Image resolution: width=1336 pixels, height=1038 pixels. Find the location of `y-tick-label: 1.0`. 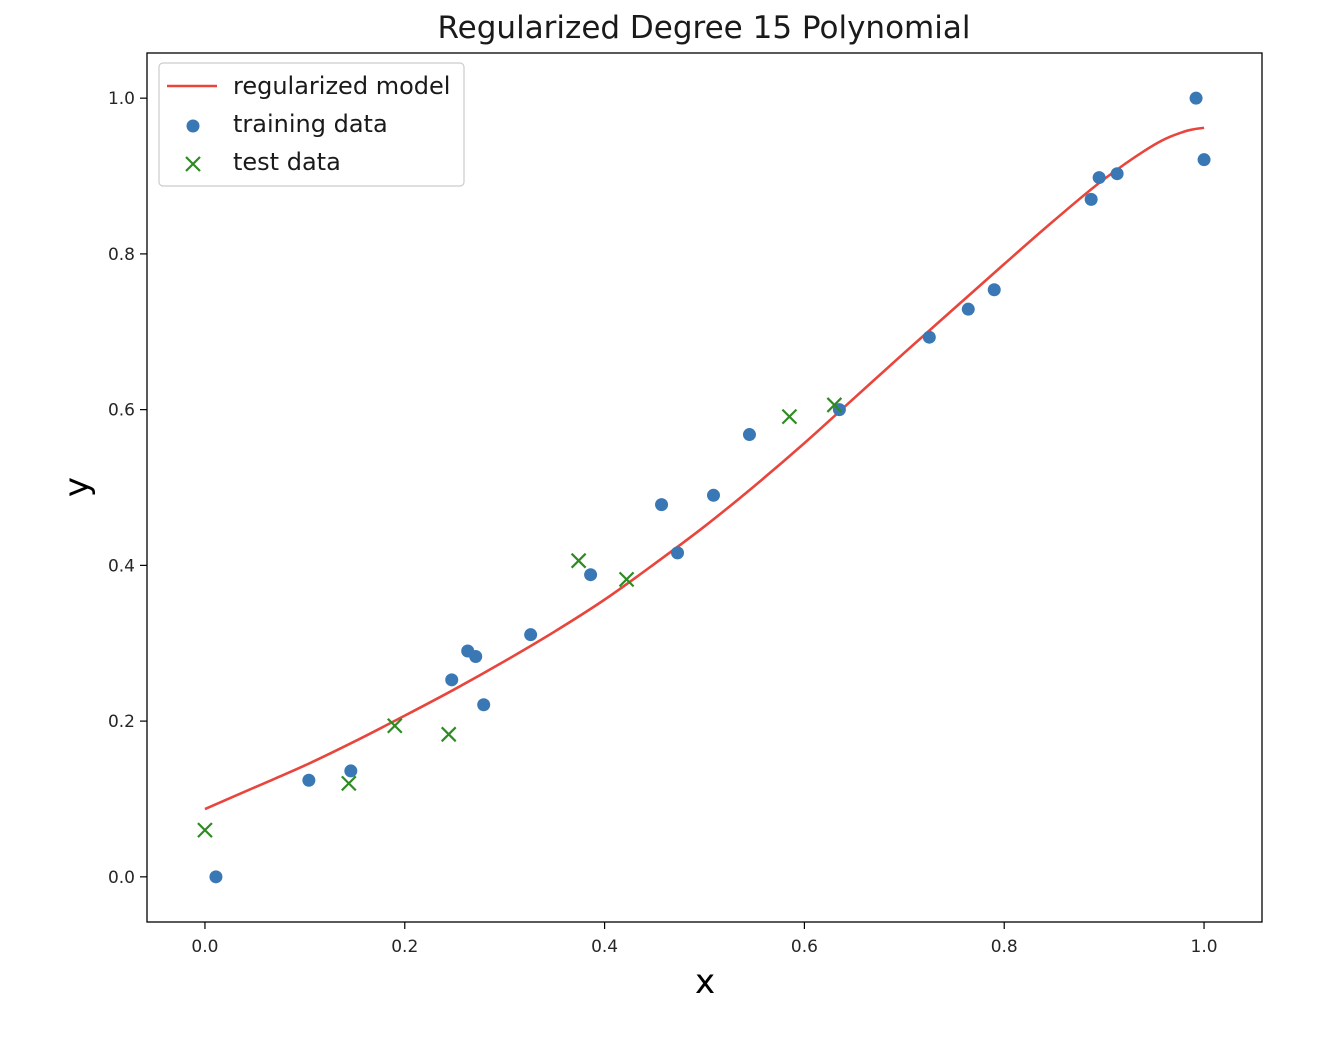

y-tick-label: 1.0 is located at coordinates (121, 99).